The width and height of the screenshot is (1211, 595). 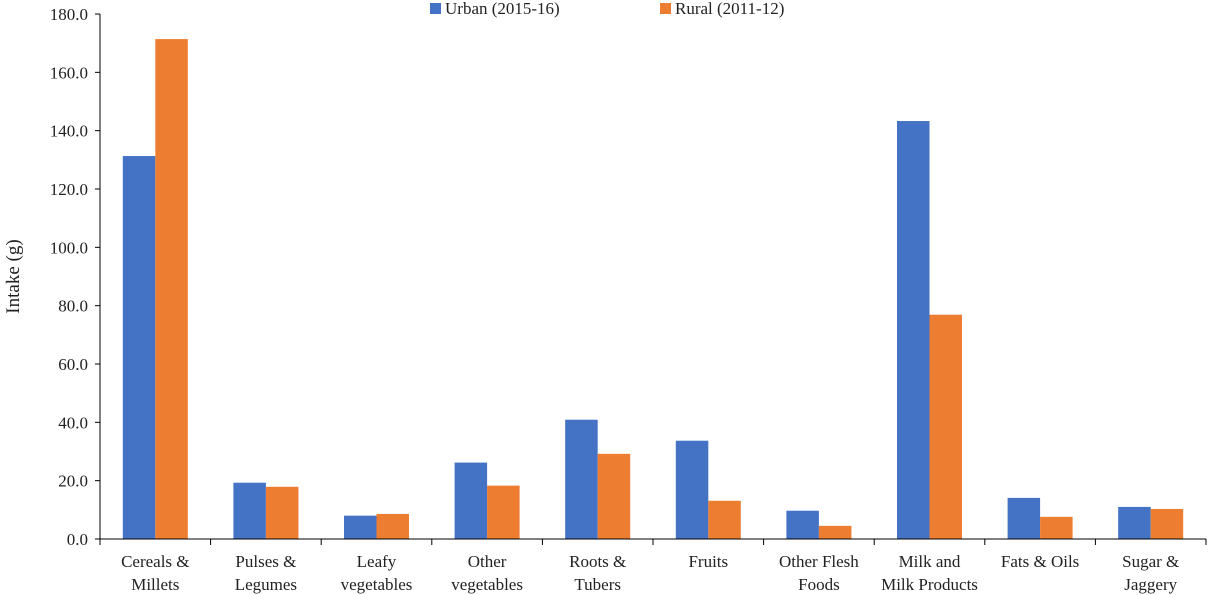 What do you see at coordinates (819, 573) in the screenshot?
I see `x-category-label: Other Flesh Foods` at bounding box center [819, 573].